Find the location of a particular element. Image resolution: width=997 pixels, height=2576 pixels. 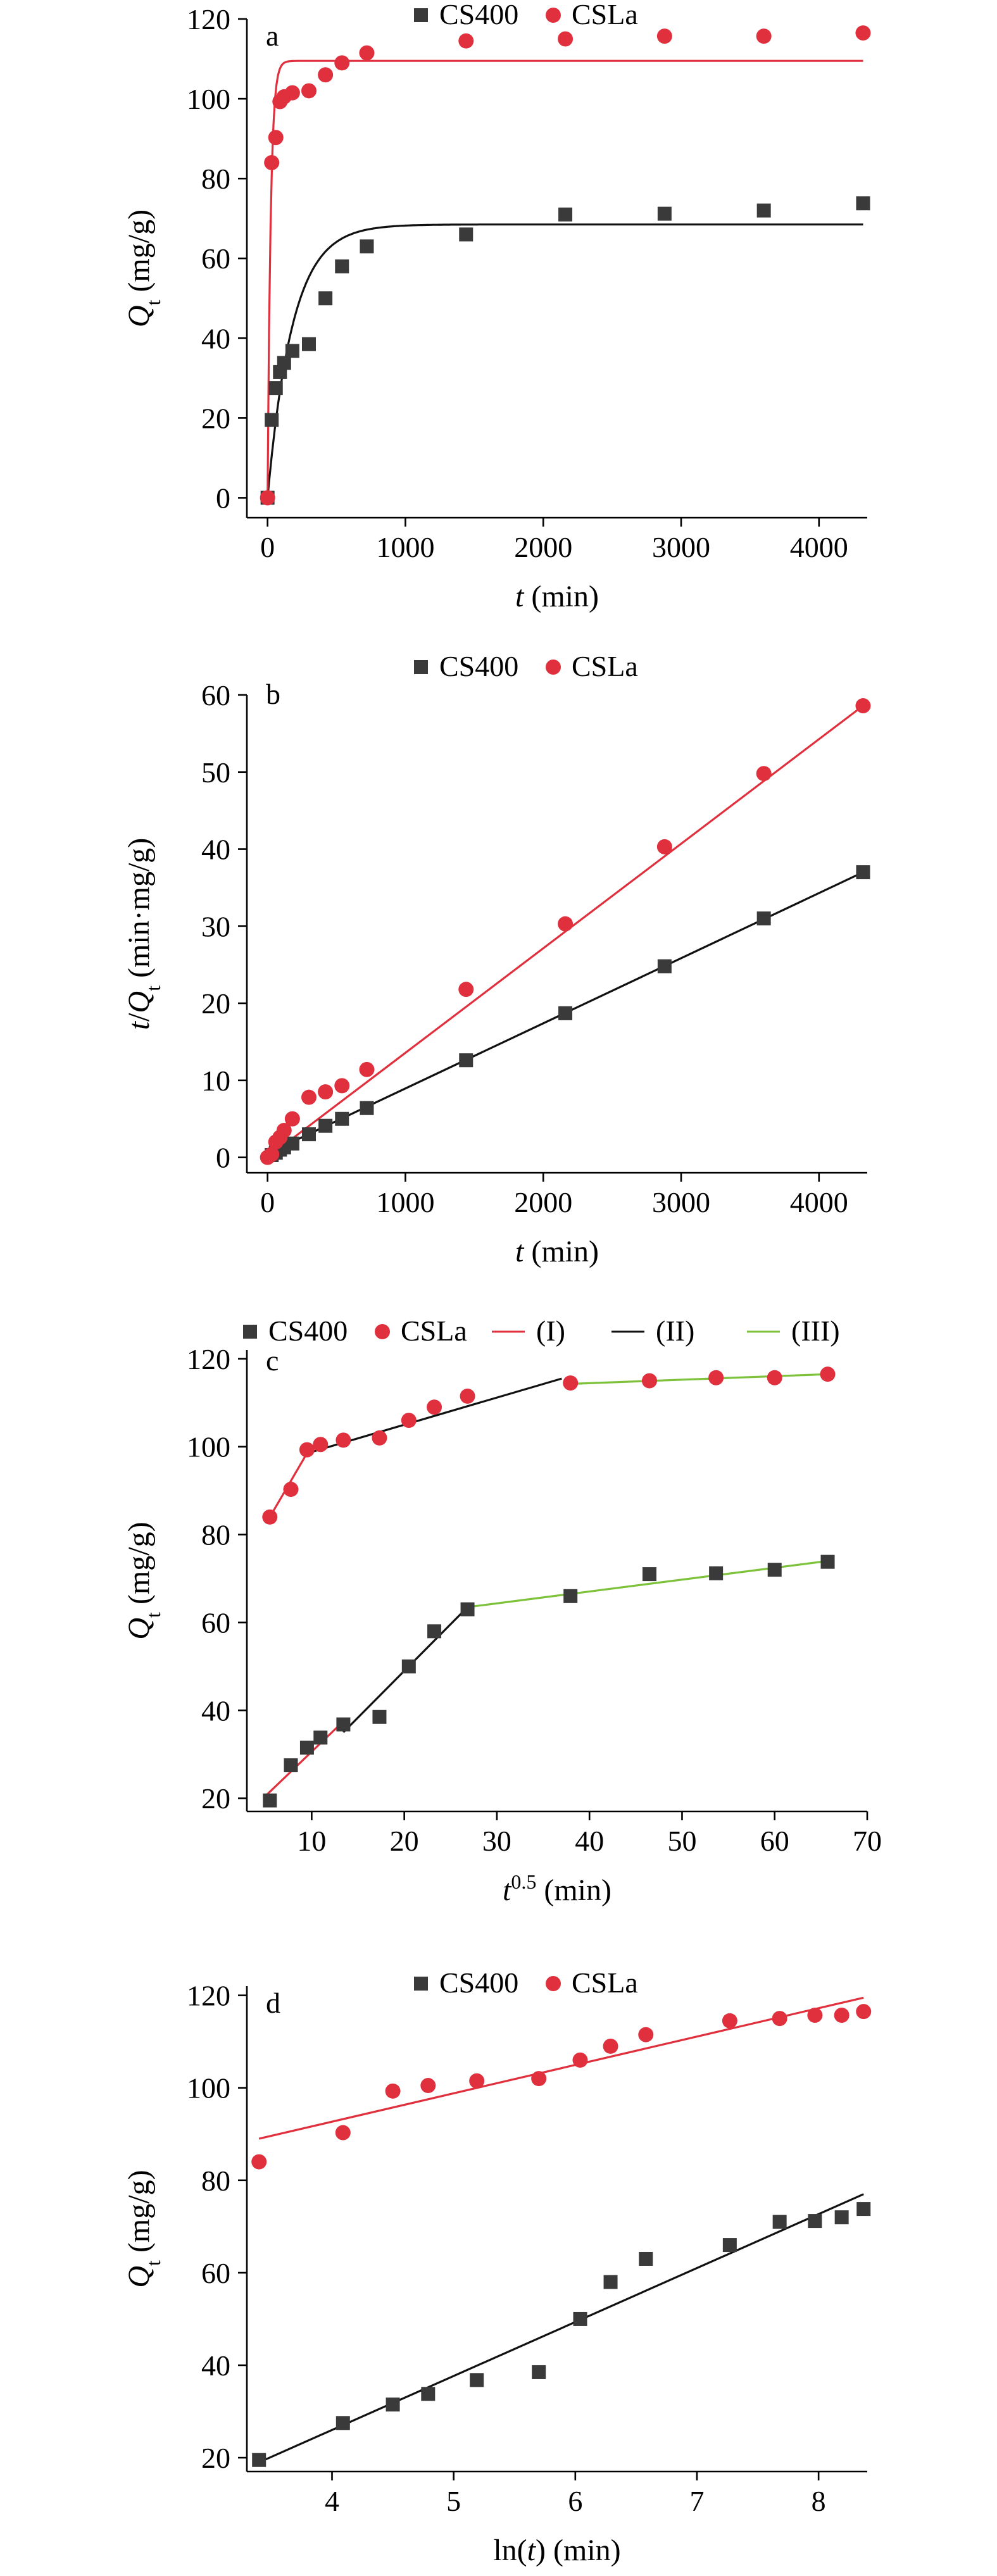

series-csla is located at coordinates (561, 2087).